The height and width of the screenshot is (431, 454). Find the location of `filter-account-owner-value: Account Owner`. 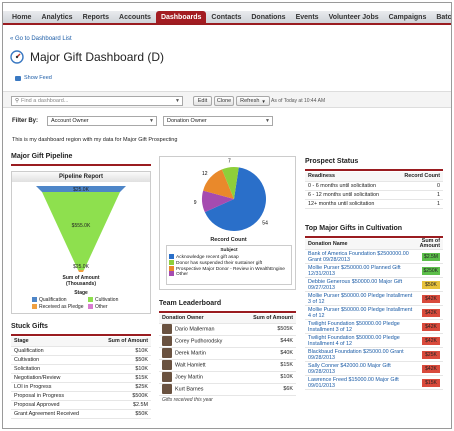

filter-account-owner-value: Account Owner is located at coordinates (70, 121).